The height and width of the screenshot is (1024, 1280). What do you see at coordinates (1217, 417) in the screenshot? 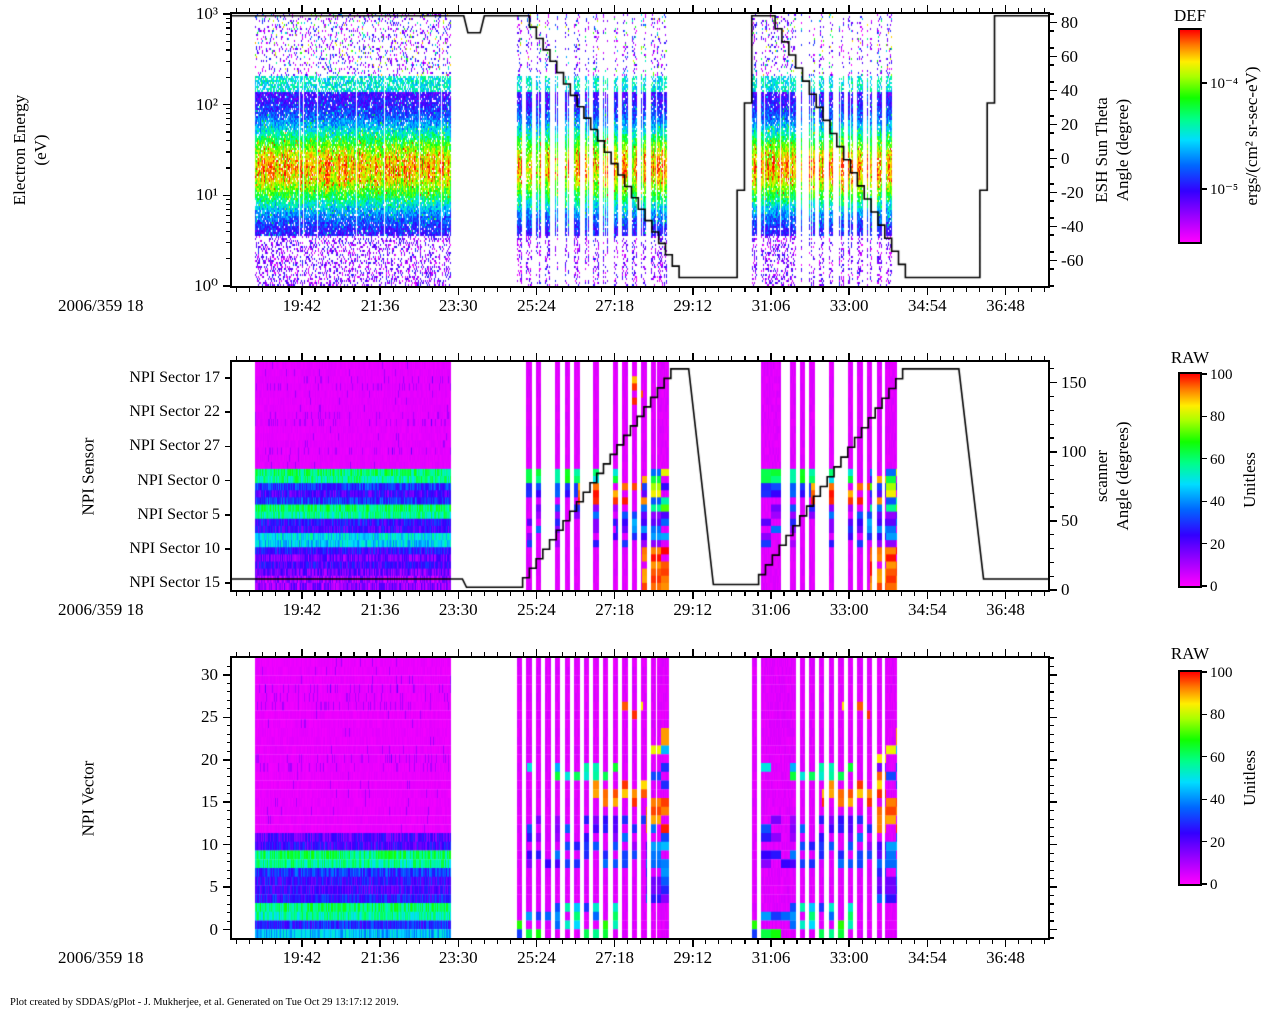
I see `colorbar-tick-label: 80` at bounding box center [1217, 417].